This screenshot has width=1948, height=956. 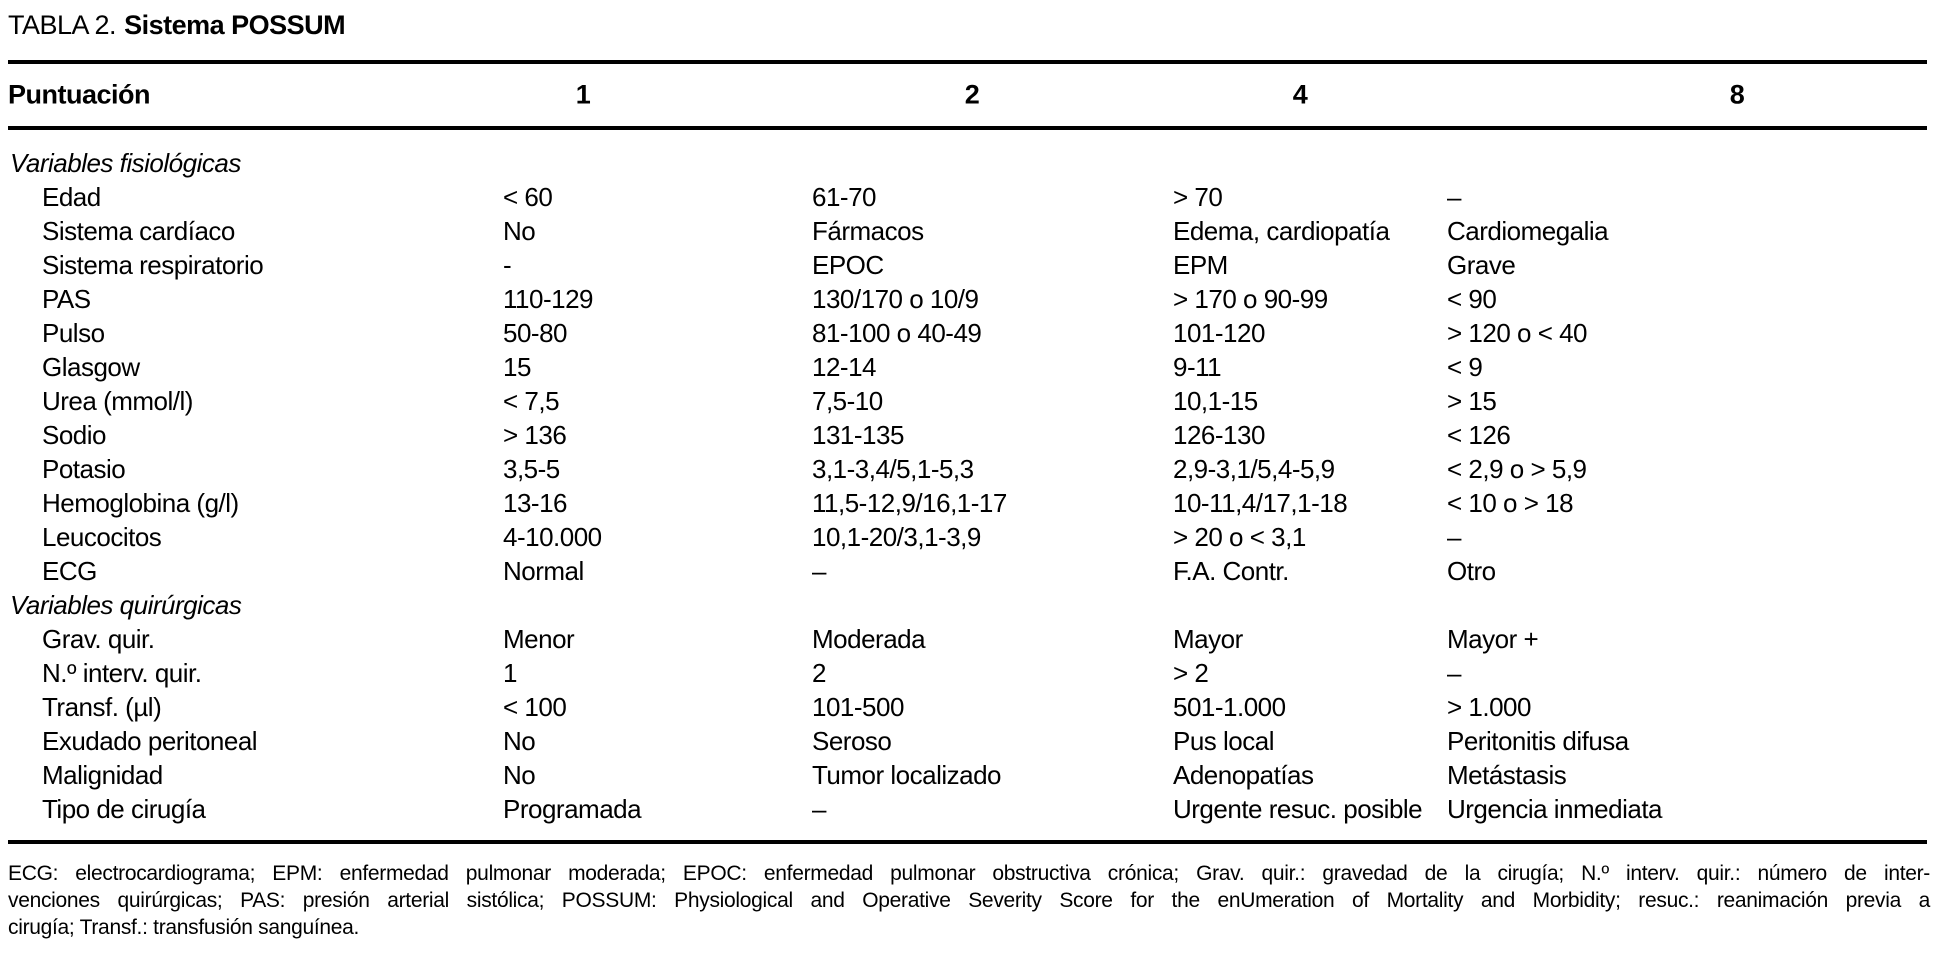 What do you see at coordinates (1219, 435) in the screenshot?
I see `cell-score-4: 126-130` at bounding box center [1219, 435].